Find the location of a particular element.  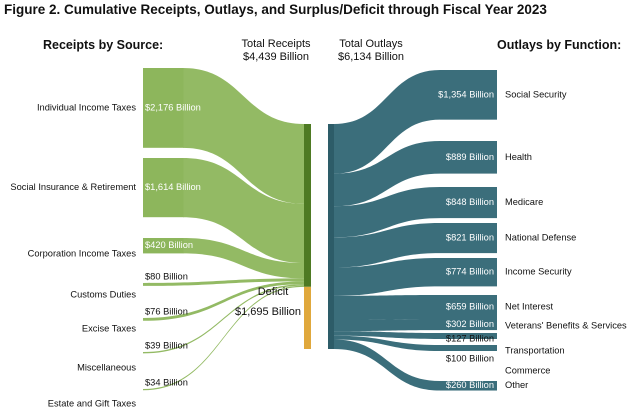

receipt-name-corporation-income-taxes: Corporation Income Taxes is located at coordinates (82, 253).